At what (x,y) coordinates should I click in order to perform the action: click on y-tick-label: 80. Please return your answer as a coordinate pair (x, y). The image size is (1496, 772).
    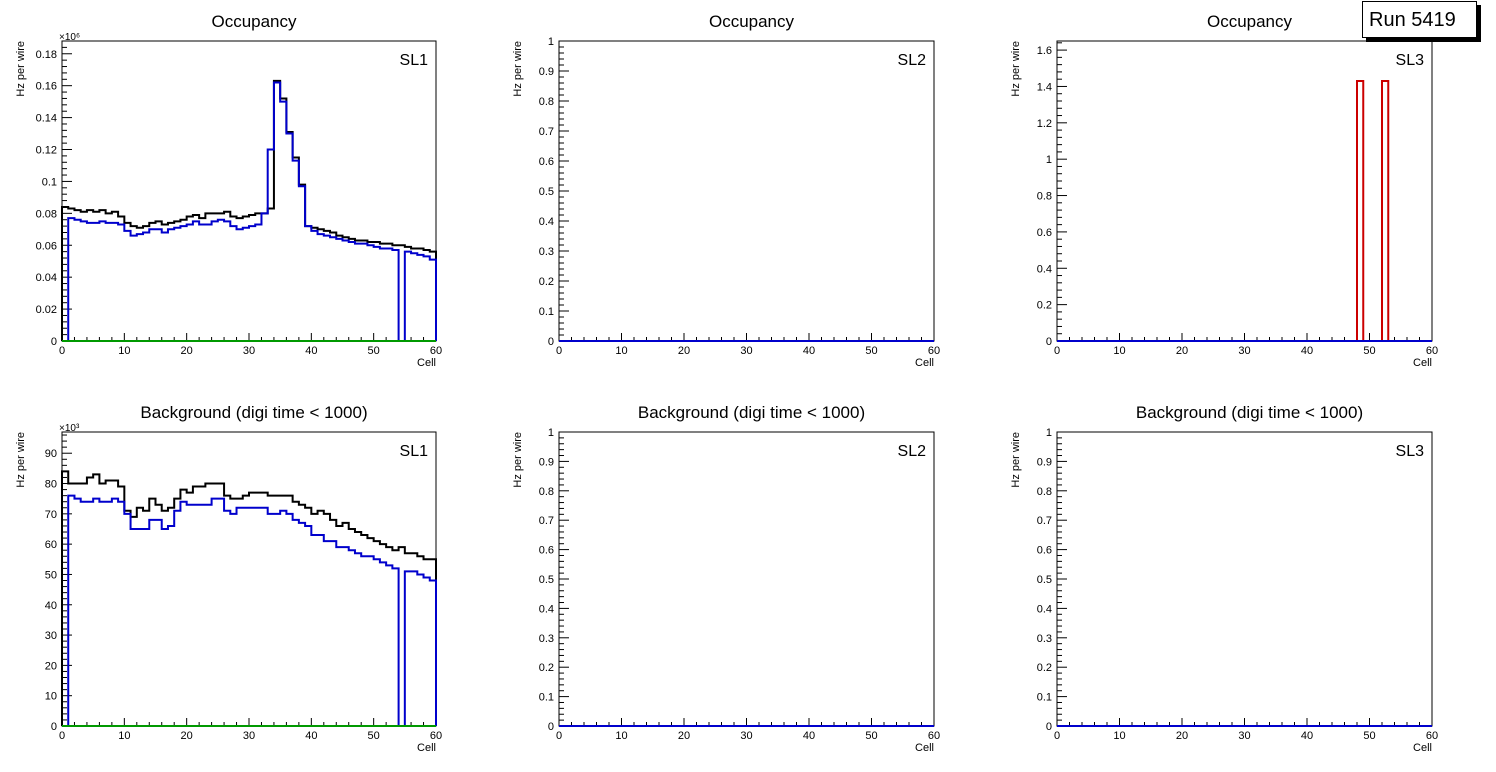
    Looking at the image, I should click on (51, 485).